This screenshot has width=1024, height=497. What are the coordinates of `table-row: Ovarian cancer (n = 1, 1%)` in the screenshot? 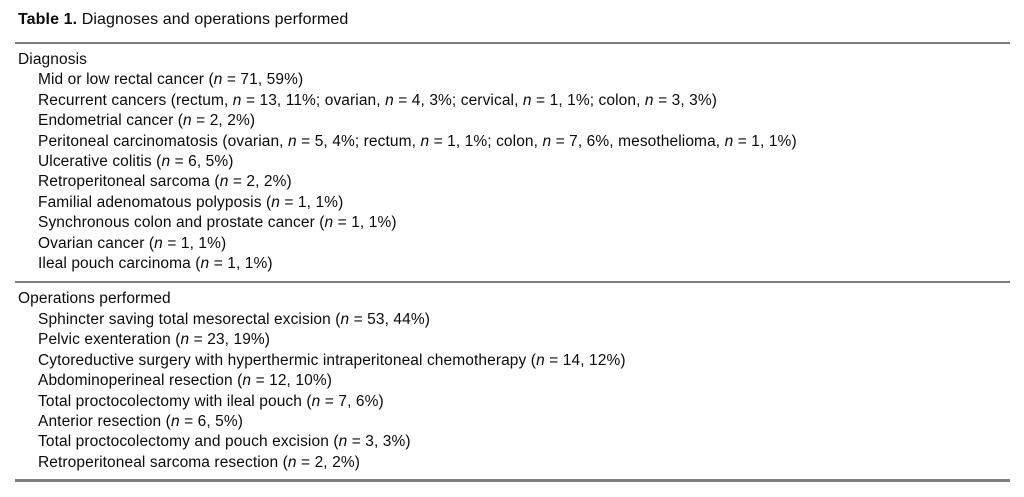 It's located at (132, 243).